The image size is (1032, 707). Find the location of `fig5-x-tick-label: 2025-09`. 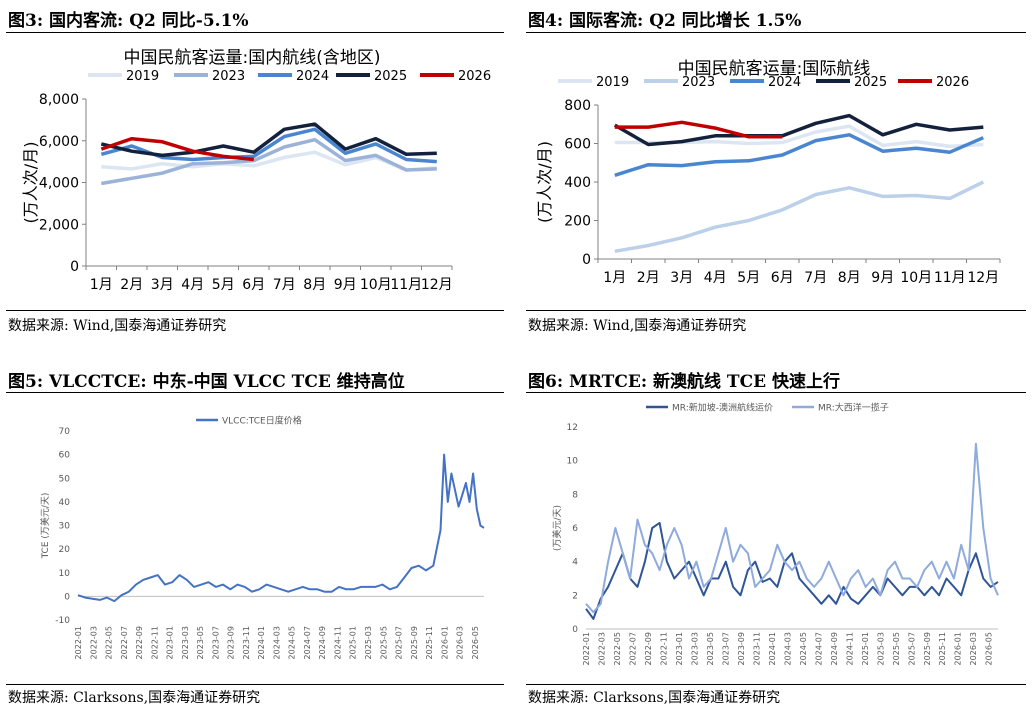

fig5-x-tick-label: 2025-09 is located at coordinates (414, 642).